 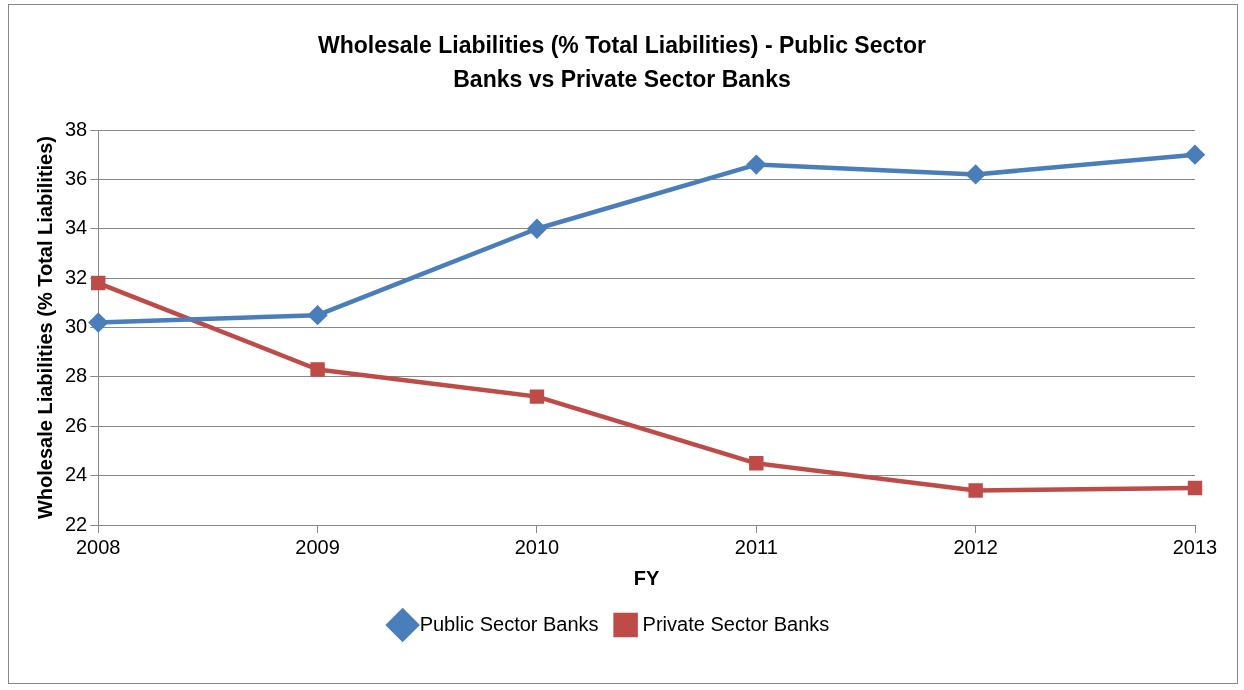 I want to click on x-tick-label: 2009, so click(x=317, y=546).